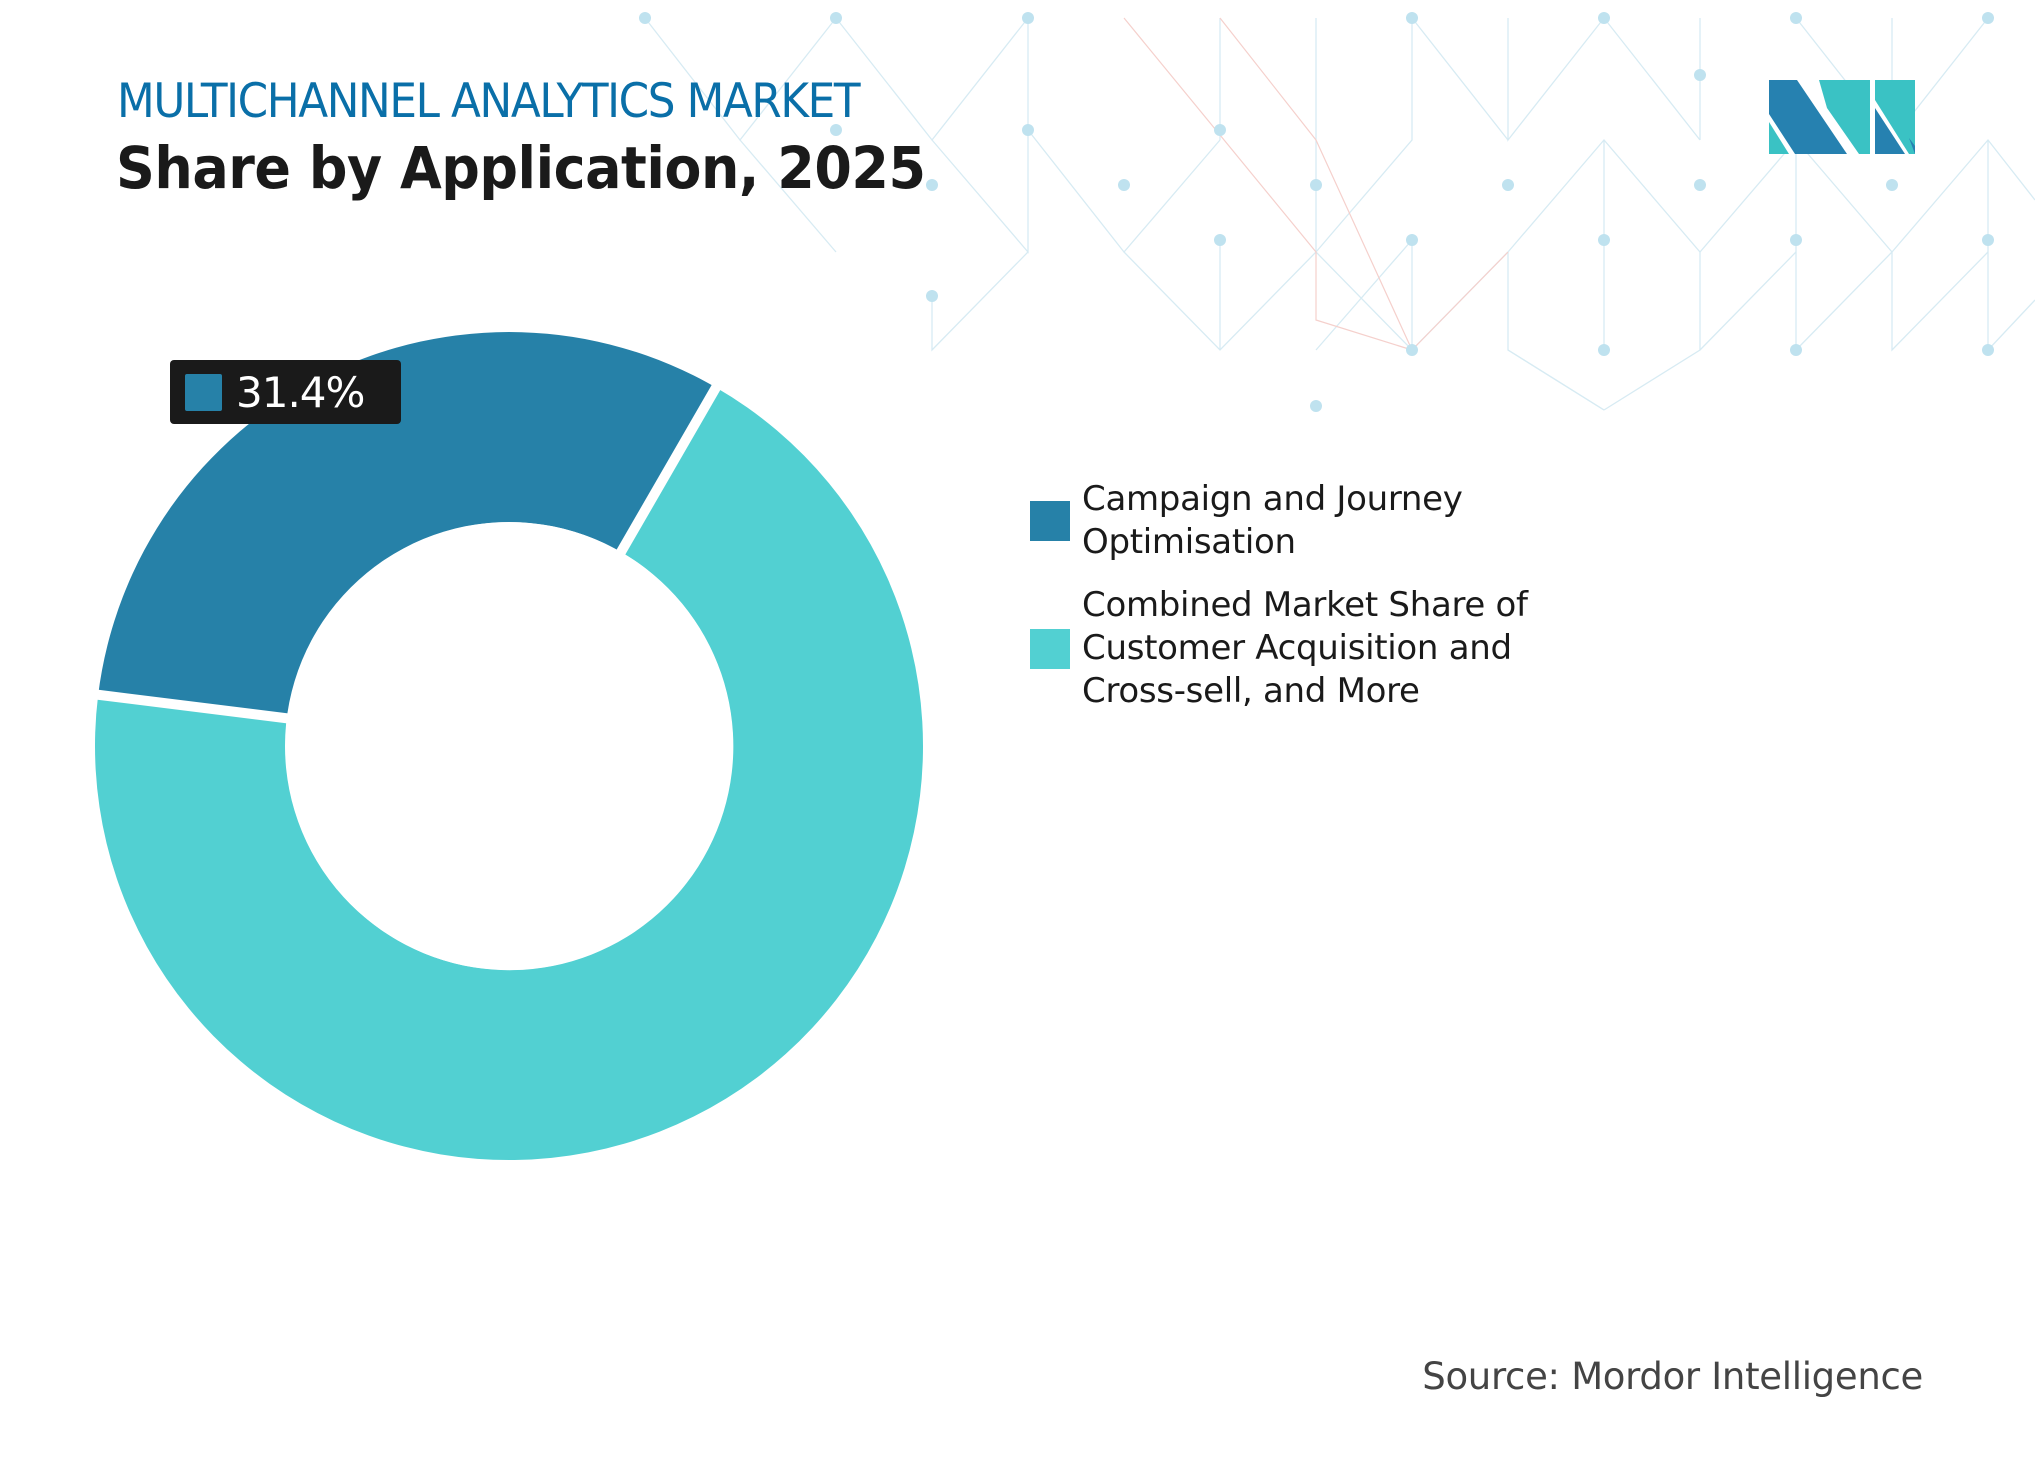  Describe the element at coordinates (203, 392) in the screenshot. I see `data-label-swatch` at that location.